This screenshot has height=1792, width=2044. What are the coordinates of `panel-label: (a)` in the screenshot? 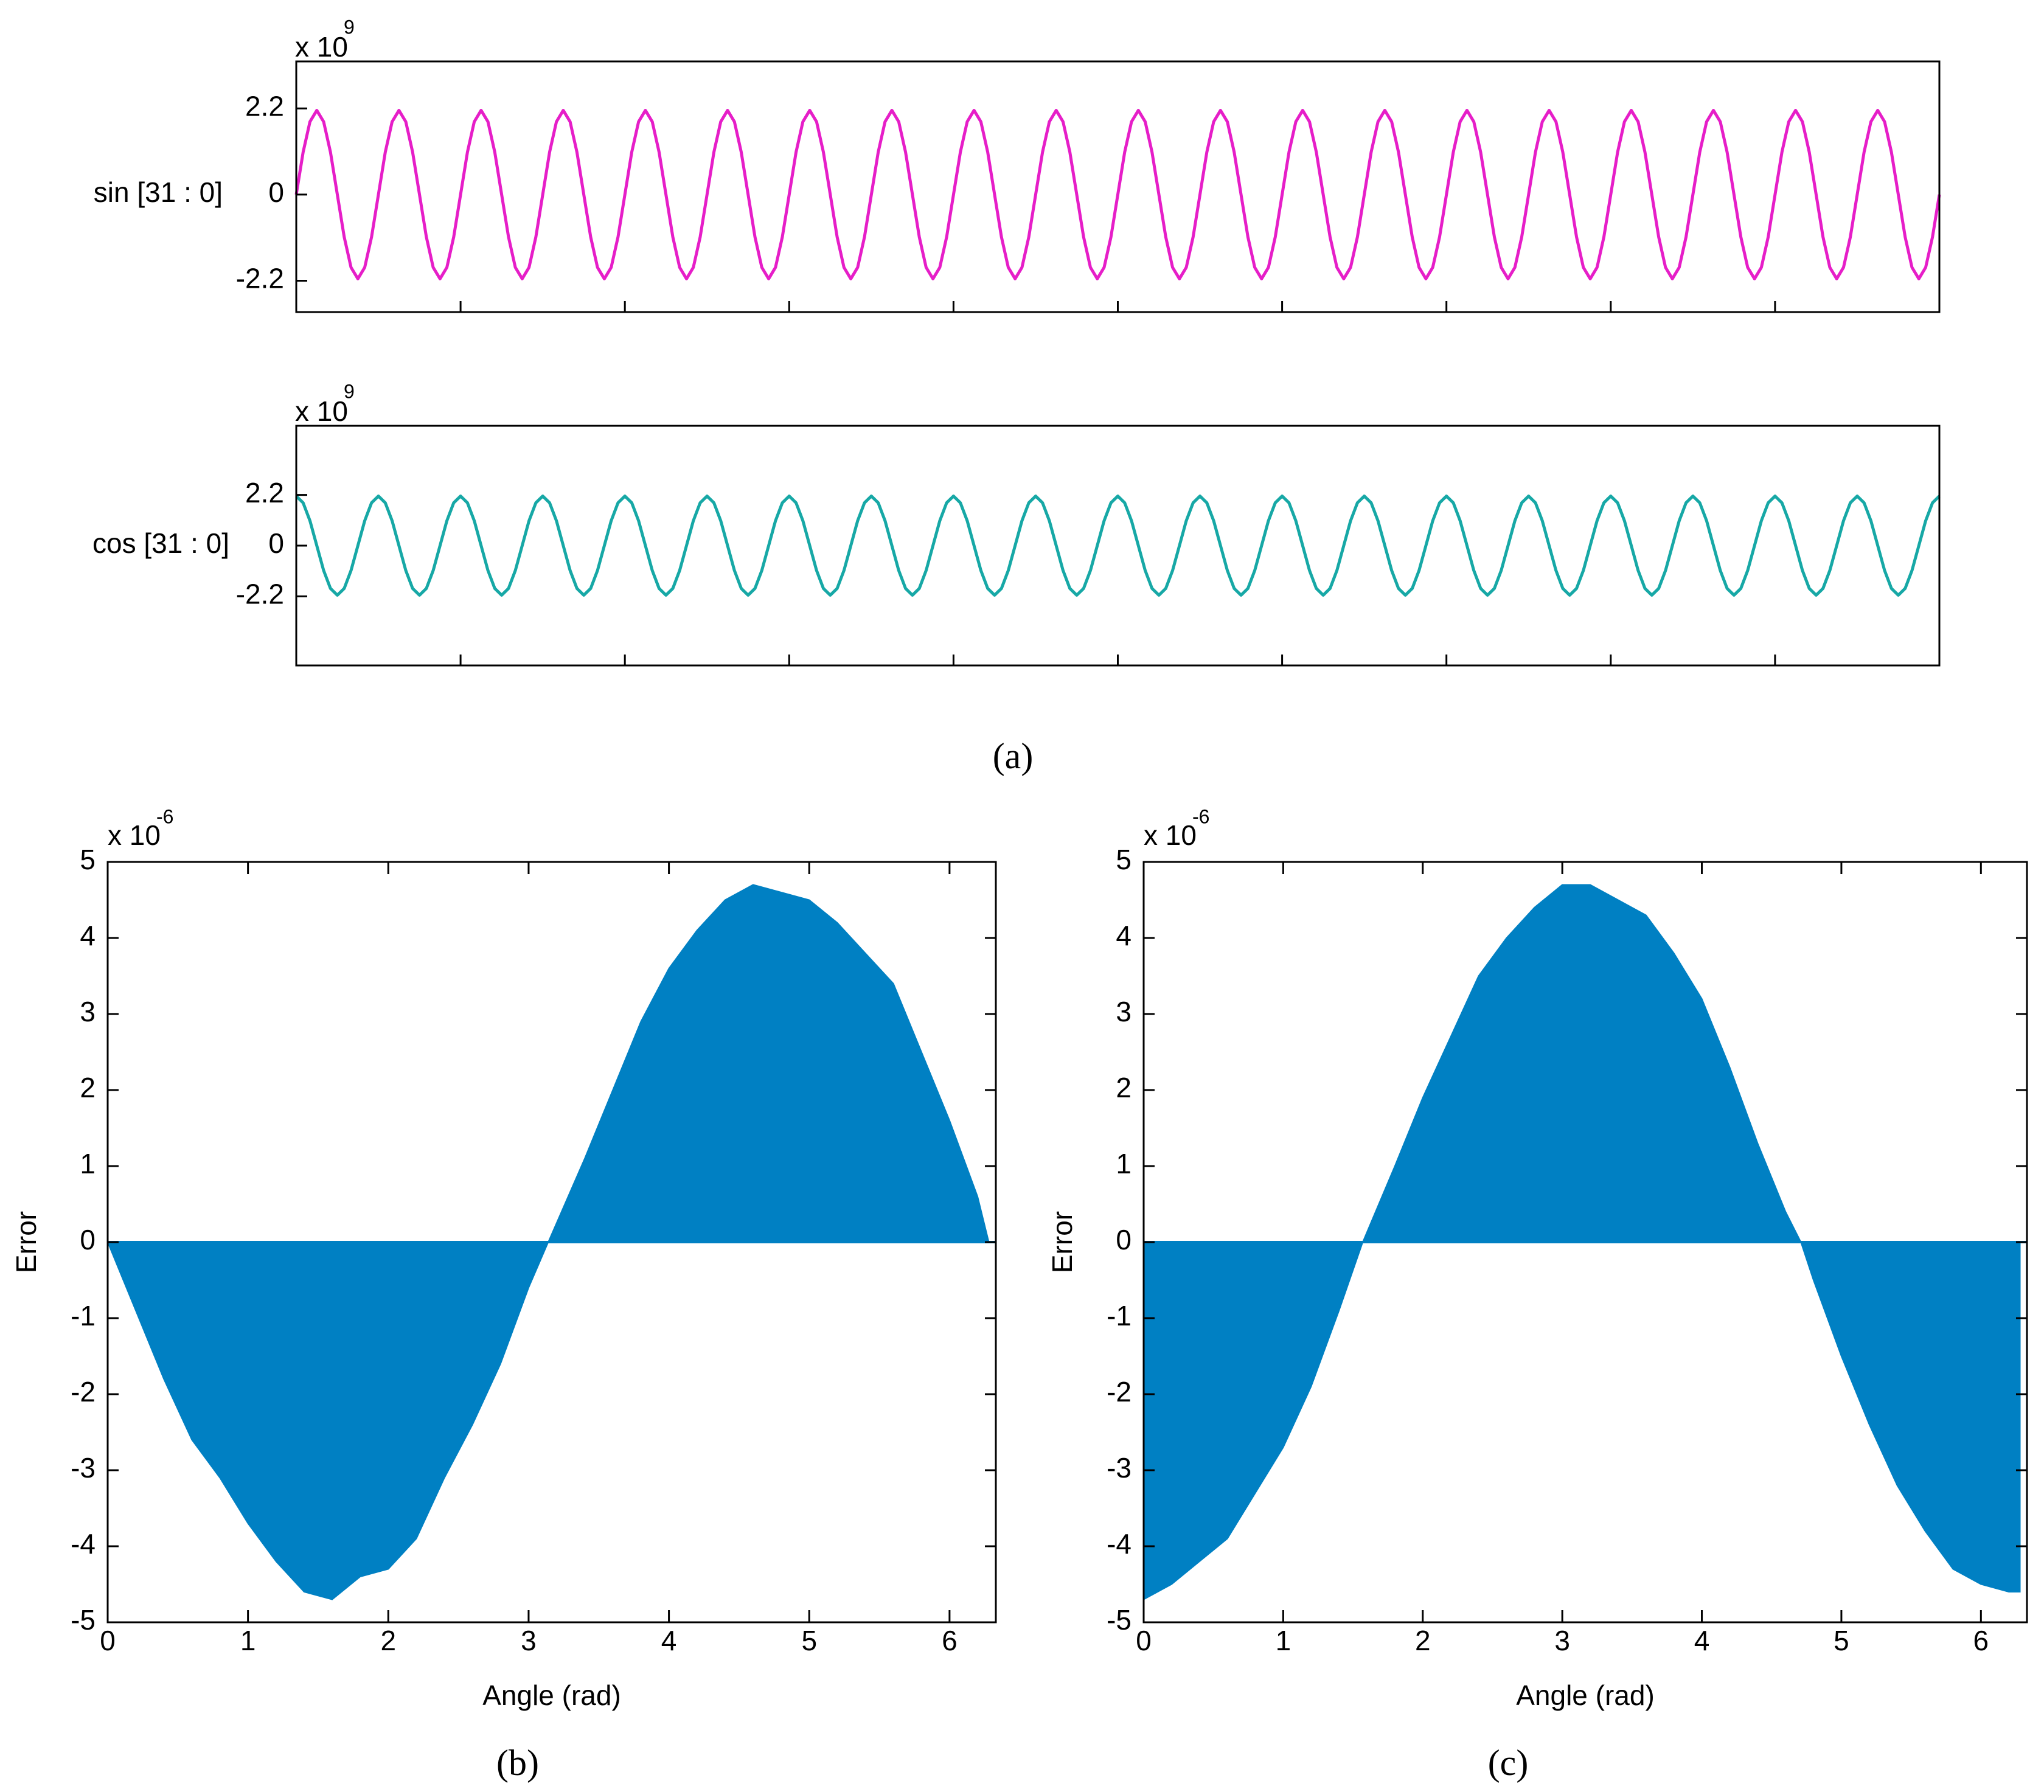 It's located at (1013, 756).